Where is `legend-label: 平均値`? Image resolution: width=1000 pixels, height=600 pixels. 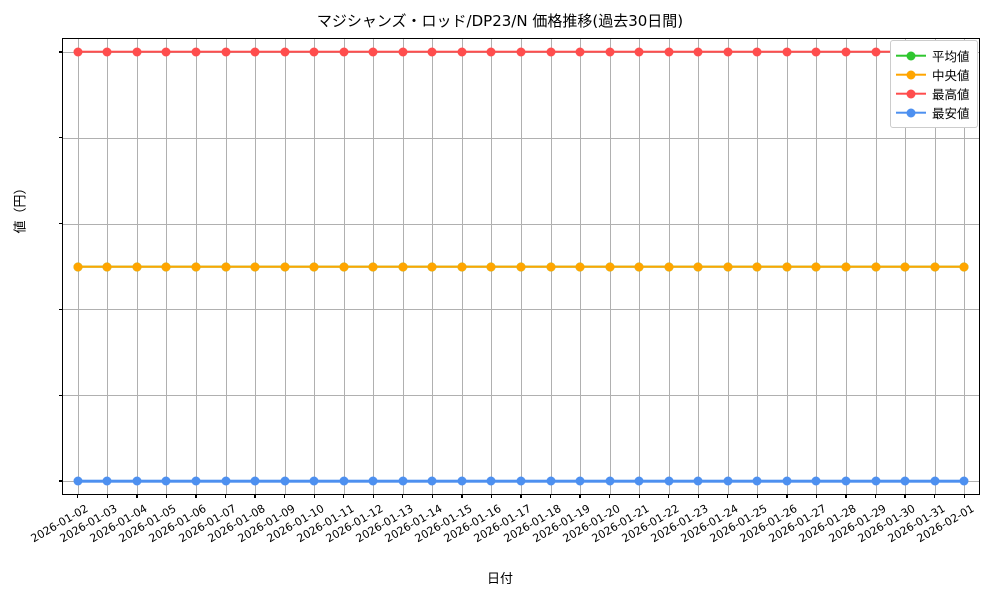 legend-label: 平均値 is located at coordinates (951, 56).